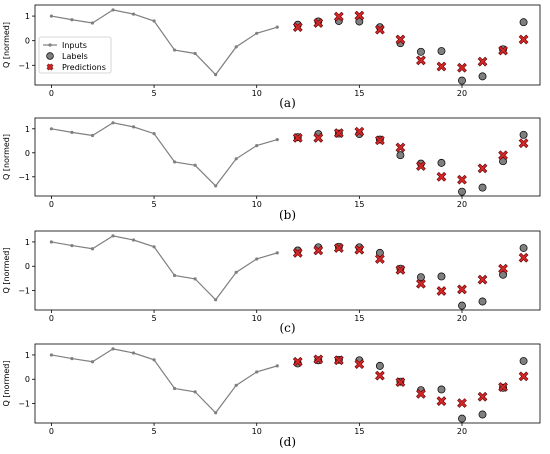 This screenshot has width=550, height=454. Describe the element at coordinates (287, 442) in the screenshot. I see `panel-label: (d)` at that location.